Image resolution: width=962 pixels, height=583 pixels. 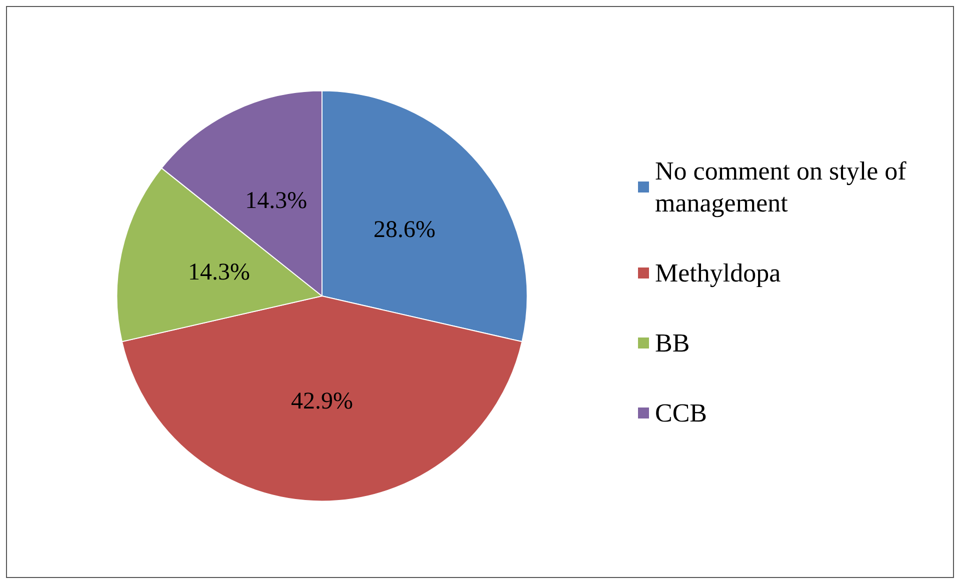 What do you see at coordinates (718, 273) in the screenshot?
I see `legend-label: Methyldopa` at bounding box center [718, 273].